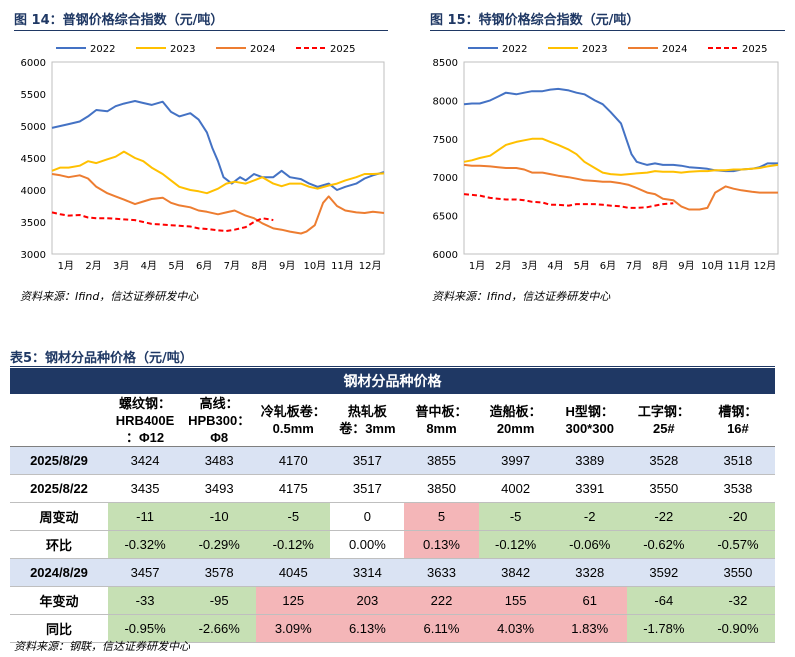 The width and height of the screenshot is (795, 657). Describe the element at coordinates (218, 172) in the screenshot. I see `fig14-series-2023` at that location.